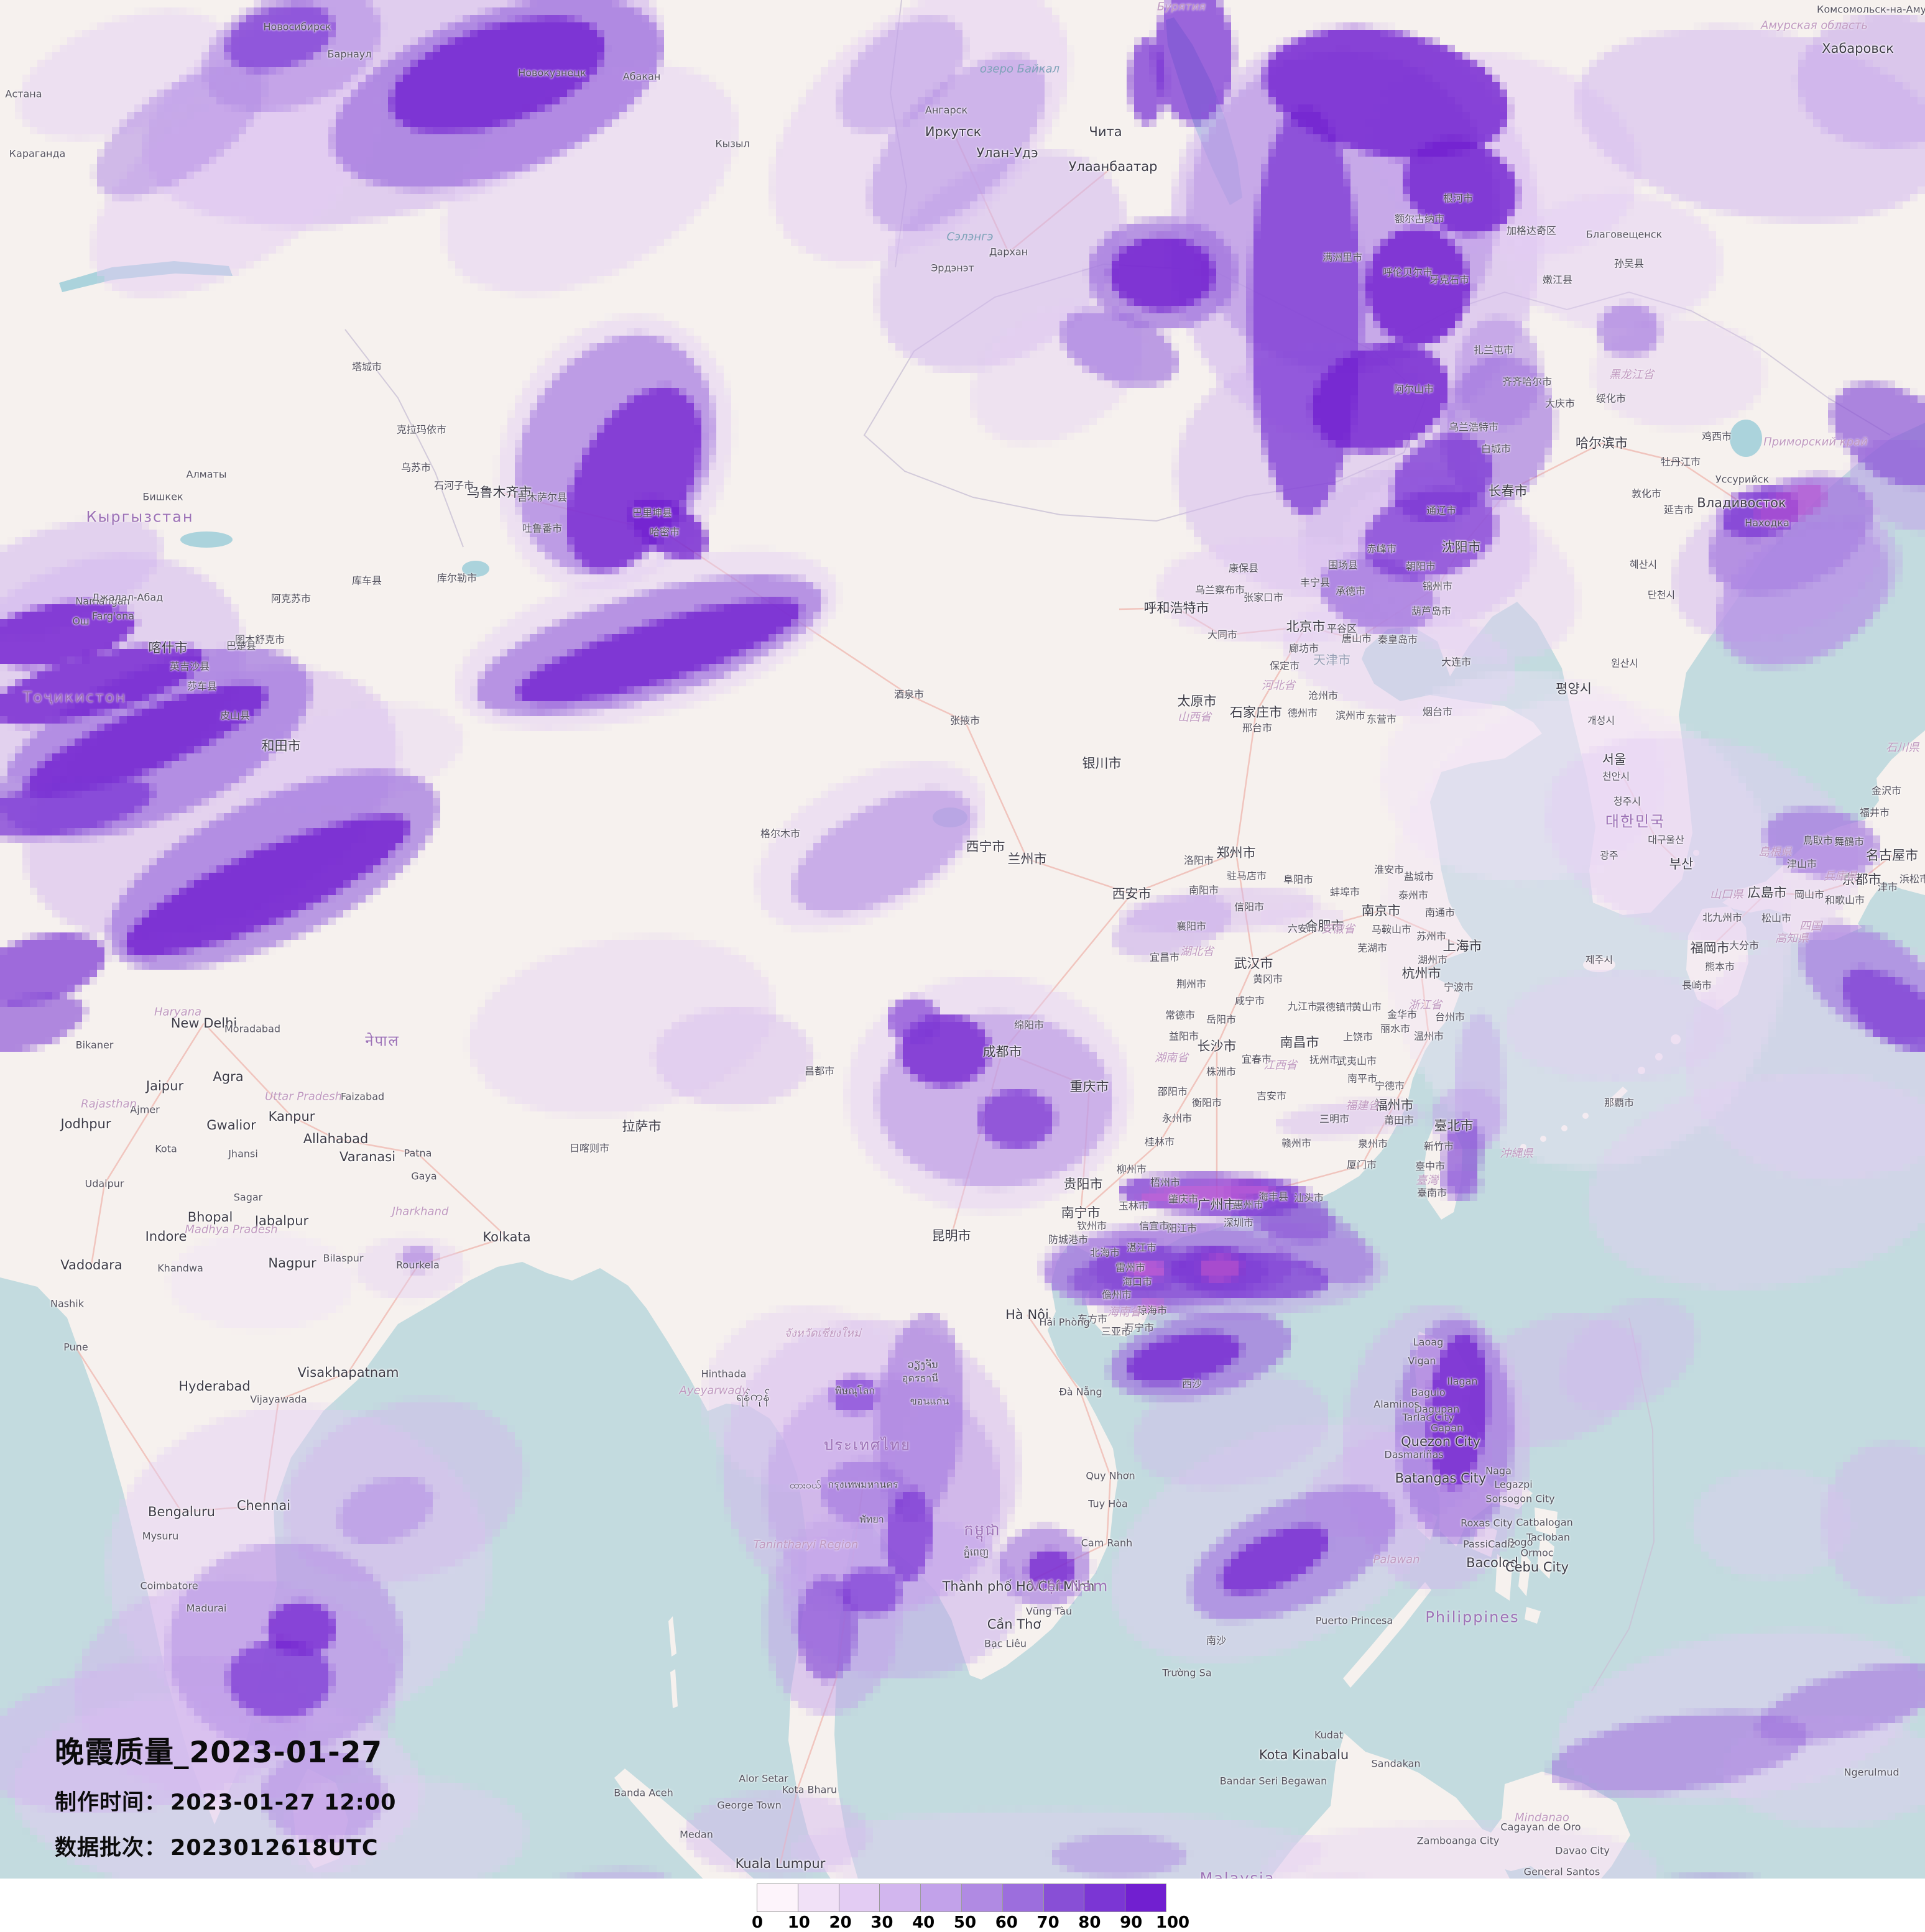 The height and width of the screenshot is (1932, 1925). Describe the element at coordinates (1458, 987) in the screenshot. I see `map-label: 宁波市` at that location.